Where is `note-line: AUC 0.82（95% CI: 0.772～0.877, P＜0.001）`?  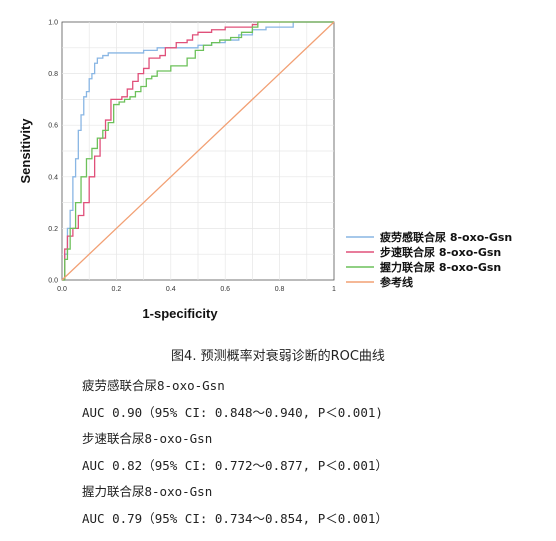
note-line: AUC 0.82（95% CI: 0.772～0.877, P＜0.001） is located at coordinates (235, 465).